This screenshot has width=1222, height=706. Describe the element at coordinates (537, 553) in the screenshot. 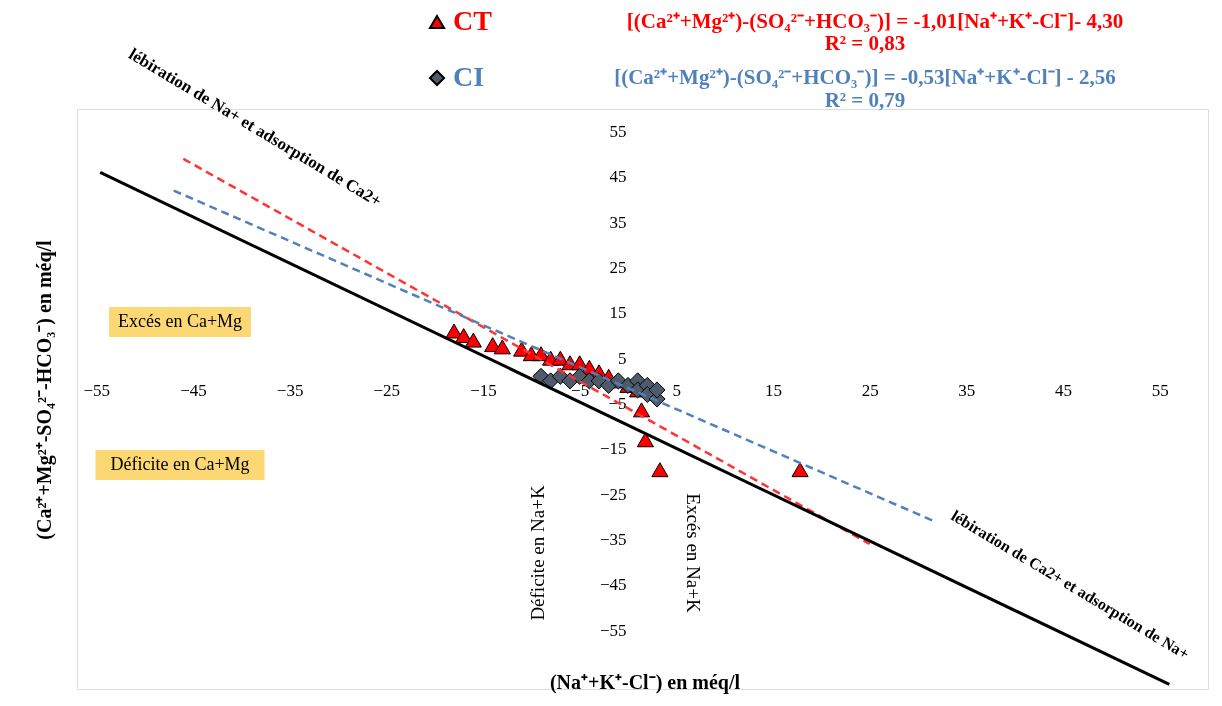

I see `annotation: Déficite en Na+K` at that location.